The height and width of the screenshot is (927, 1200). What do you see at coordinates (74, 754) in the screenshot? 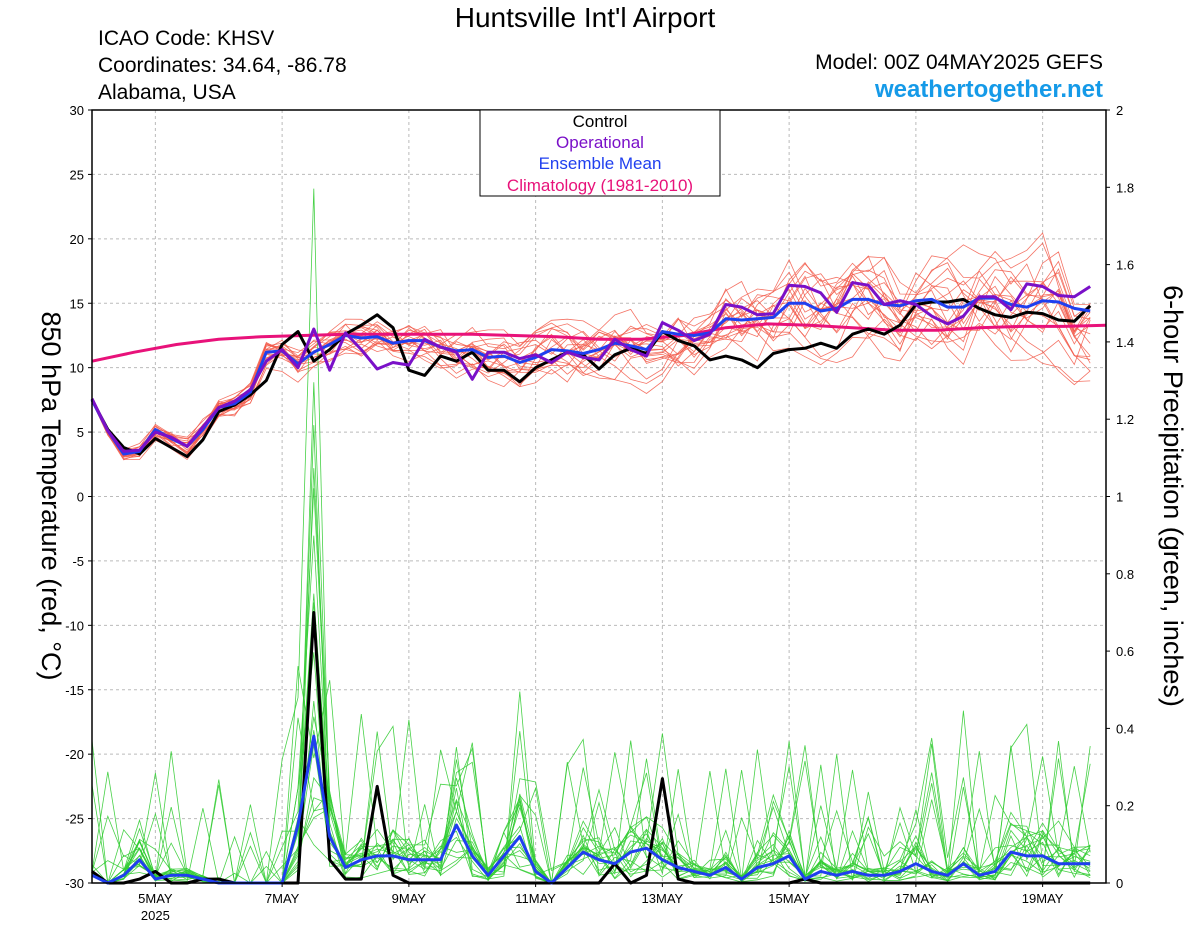
I see `left-tick-label: -20` at bounding box center [74, 754].